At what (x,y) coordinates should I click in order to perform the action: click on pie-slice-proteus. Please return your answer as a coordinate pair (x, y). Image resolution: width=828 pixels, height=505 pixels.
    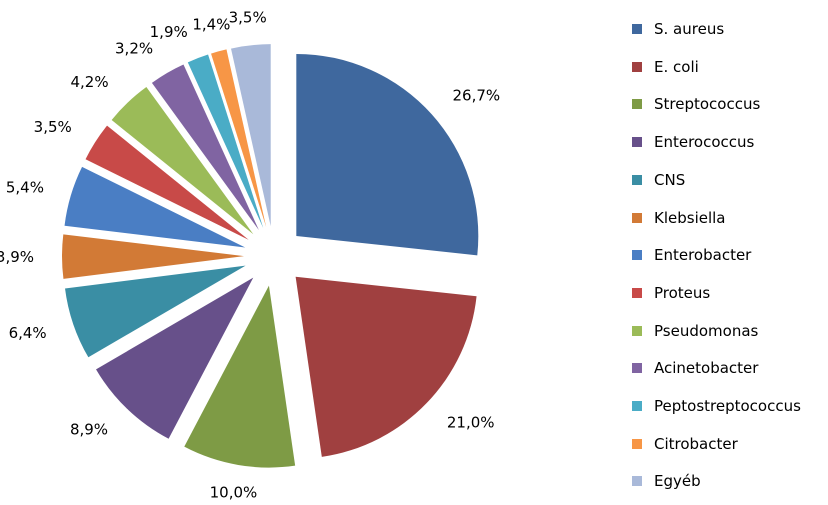
    Looking at the image, I should click on (167, 182).